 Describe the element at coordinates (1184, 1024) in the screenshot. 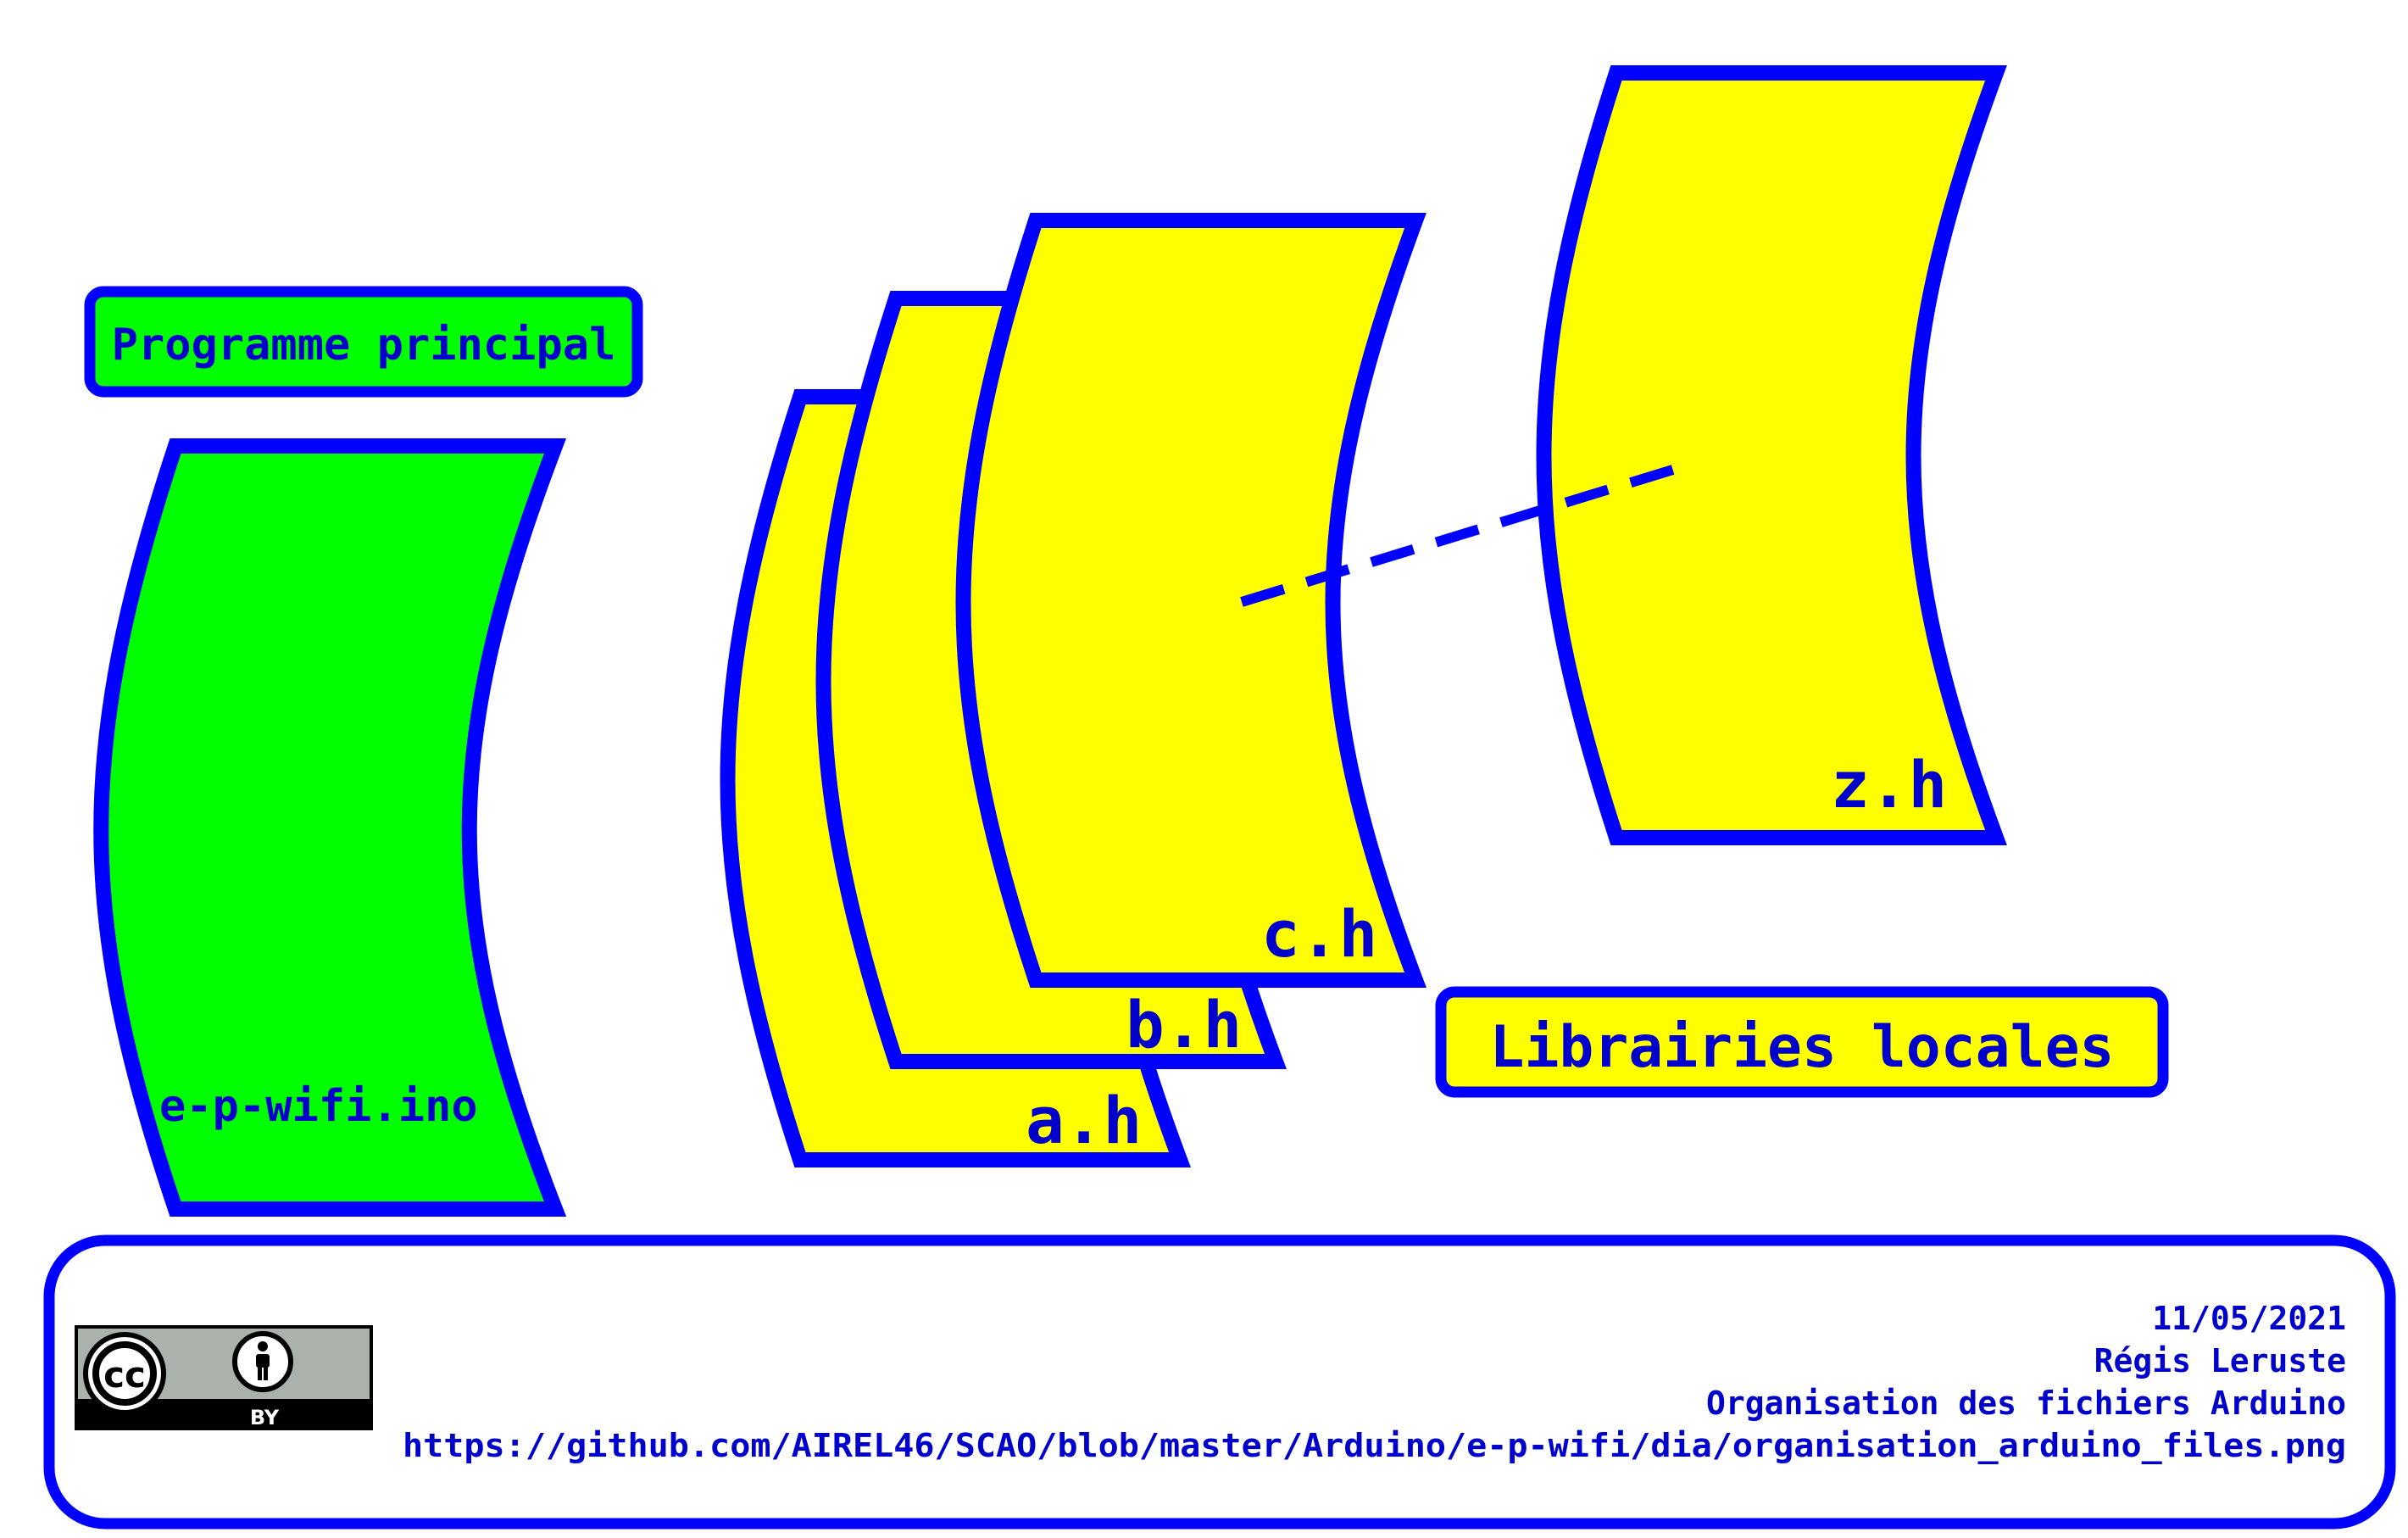

I see `library-file-b-label: b.h` at that location.